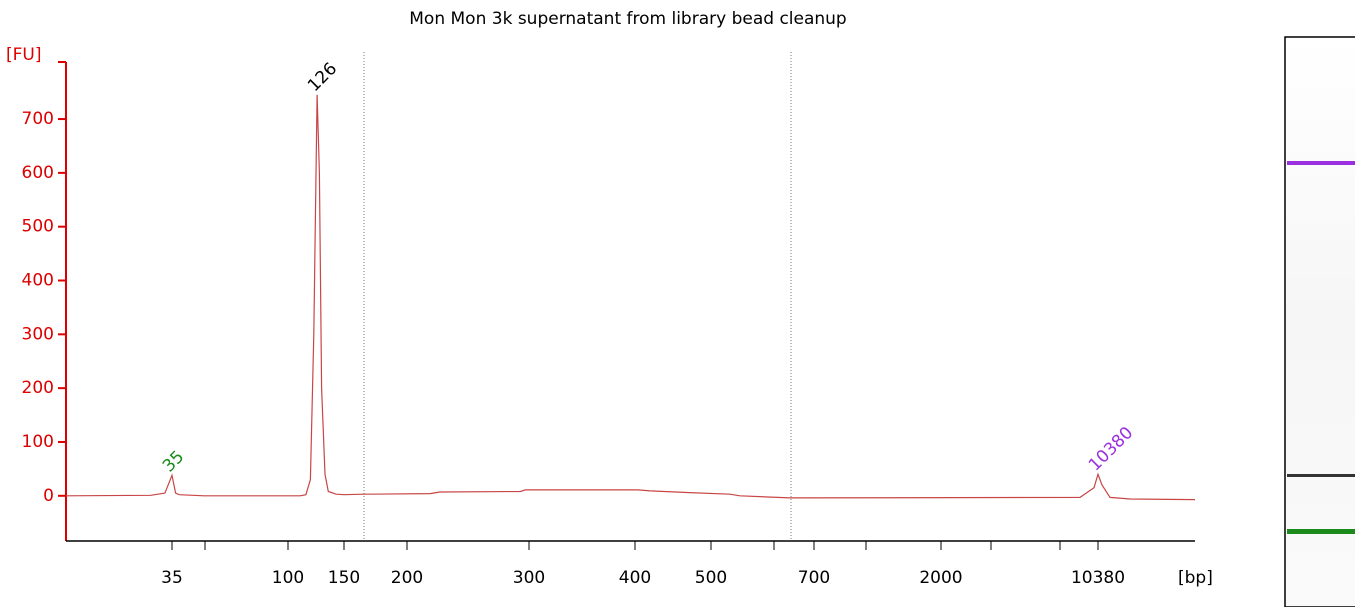  I want to click on x-tick-label: 300, so click(529, 578).